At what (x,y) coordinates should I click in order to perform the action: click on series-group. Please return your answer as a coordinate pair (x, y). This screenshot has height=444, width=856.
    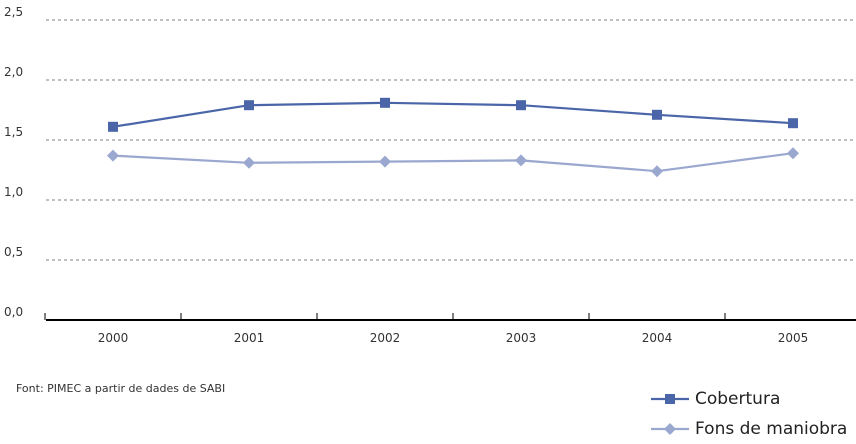
    Looking at the image, I should click on (453, 137).